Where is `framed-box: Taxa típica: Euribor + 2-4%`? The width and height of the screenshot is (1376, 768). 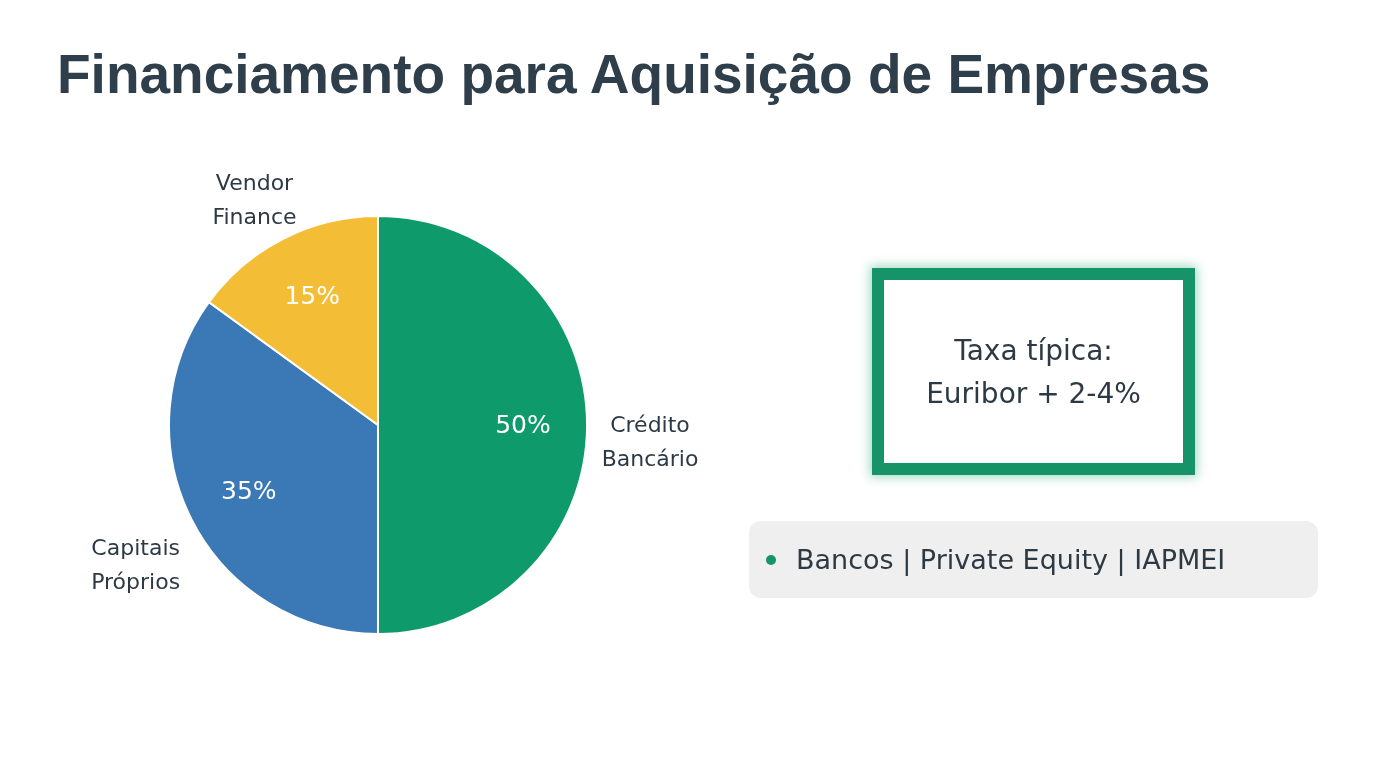
framed-box: Taxa típica: Euribor + 2-4% is located at coordinates (1033, 371).